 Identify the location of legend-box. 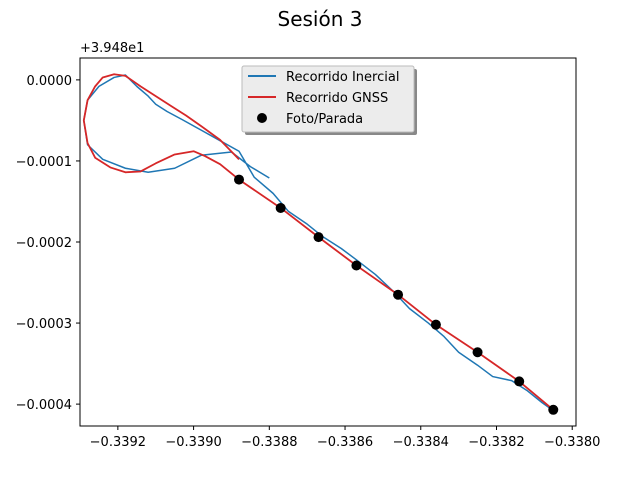
(328, 99).